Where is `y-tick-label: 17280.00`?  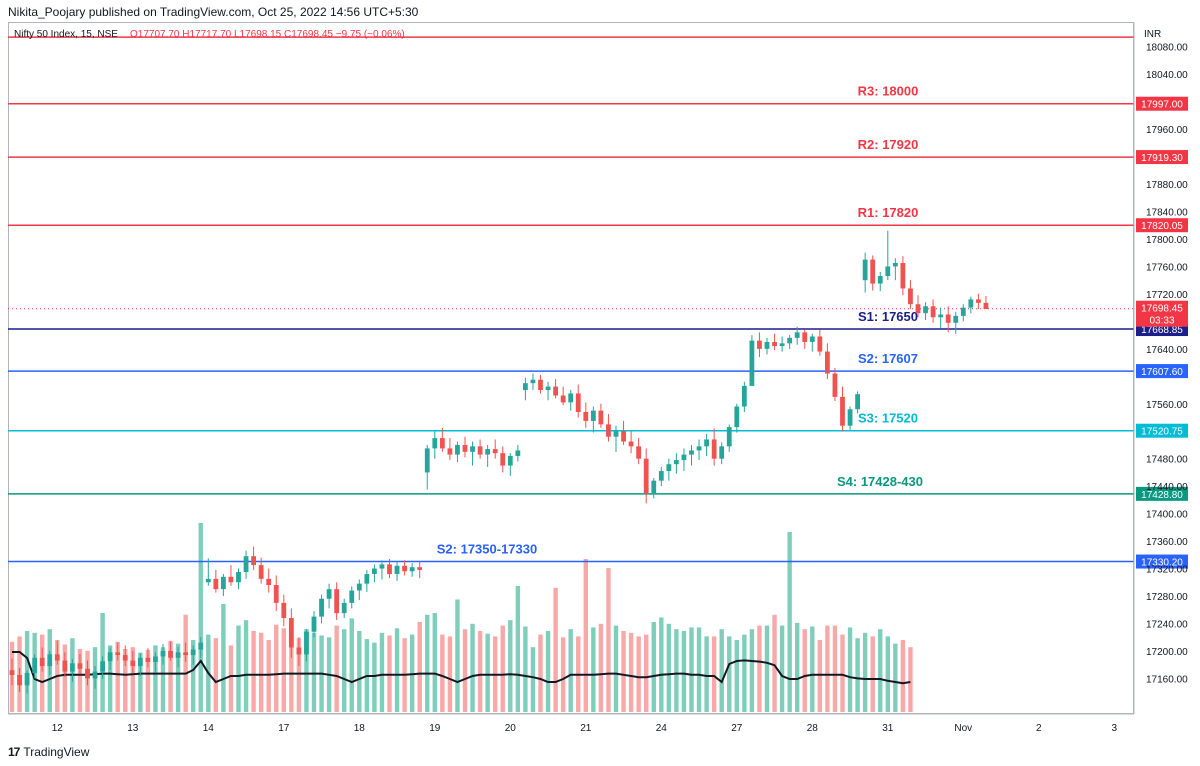
y-tick-label: 17280.00 is located at coordinates (1167, 597).